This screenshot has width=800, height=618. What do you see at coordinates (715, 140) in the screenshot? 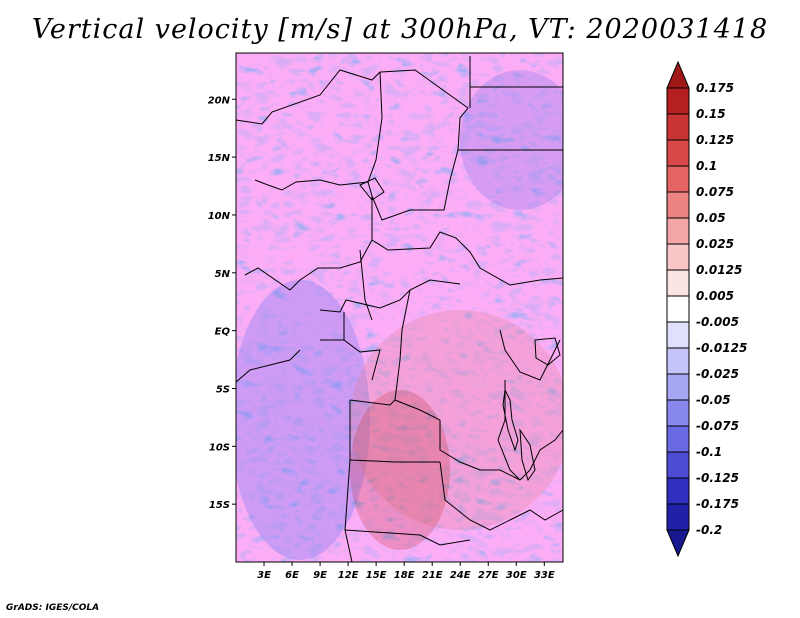
I see `colorbar-level-label: 0.125` at bounding box center [715, 140].